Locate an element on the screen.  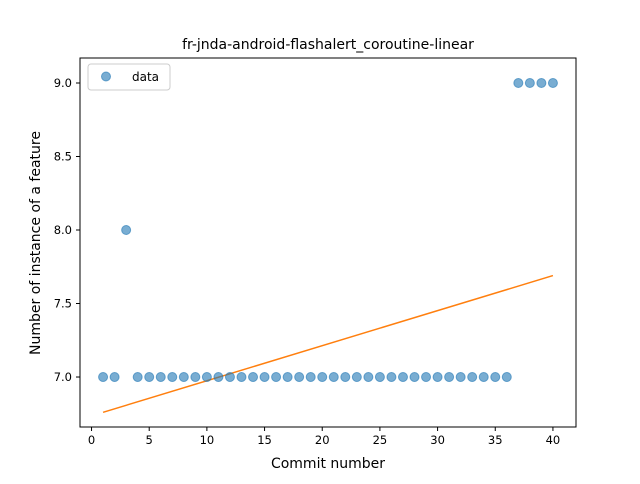
x-tick-label: 35 is located at coordinates (495, 440).